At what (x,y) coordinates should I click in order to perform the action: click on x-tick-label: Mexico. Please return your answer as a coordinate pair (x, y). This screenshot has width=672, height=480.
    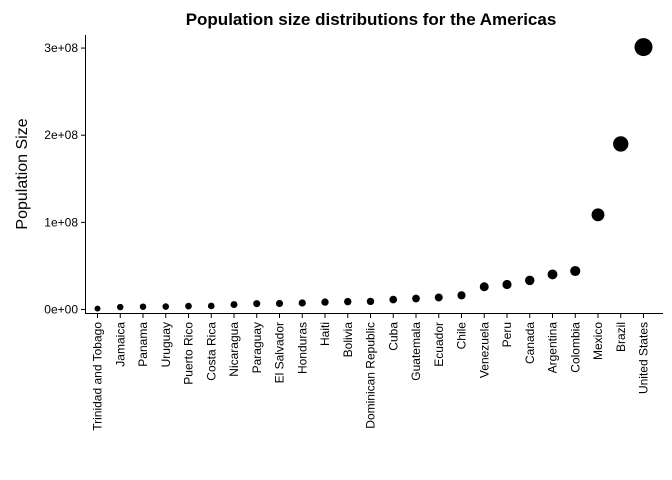
    Looking at the image, I should click on (598, 341).